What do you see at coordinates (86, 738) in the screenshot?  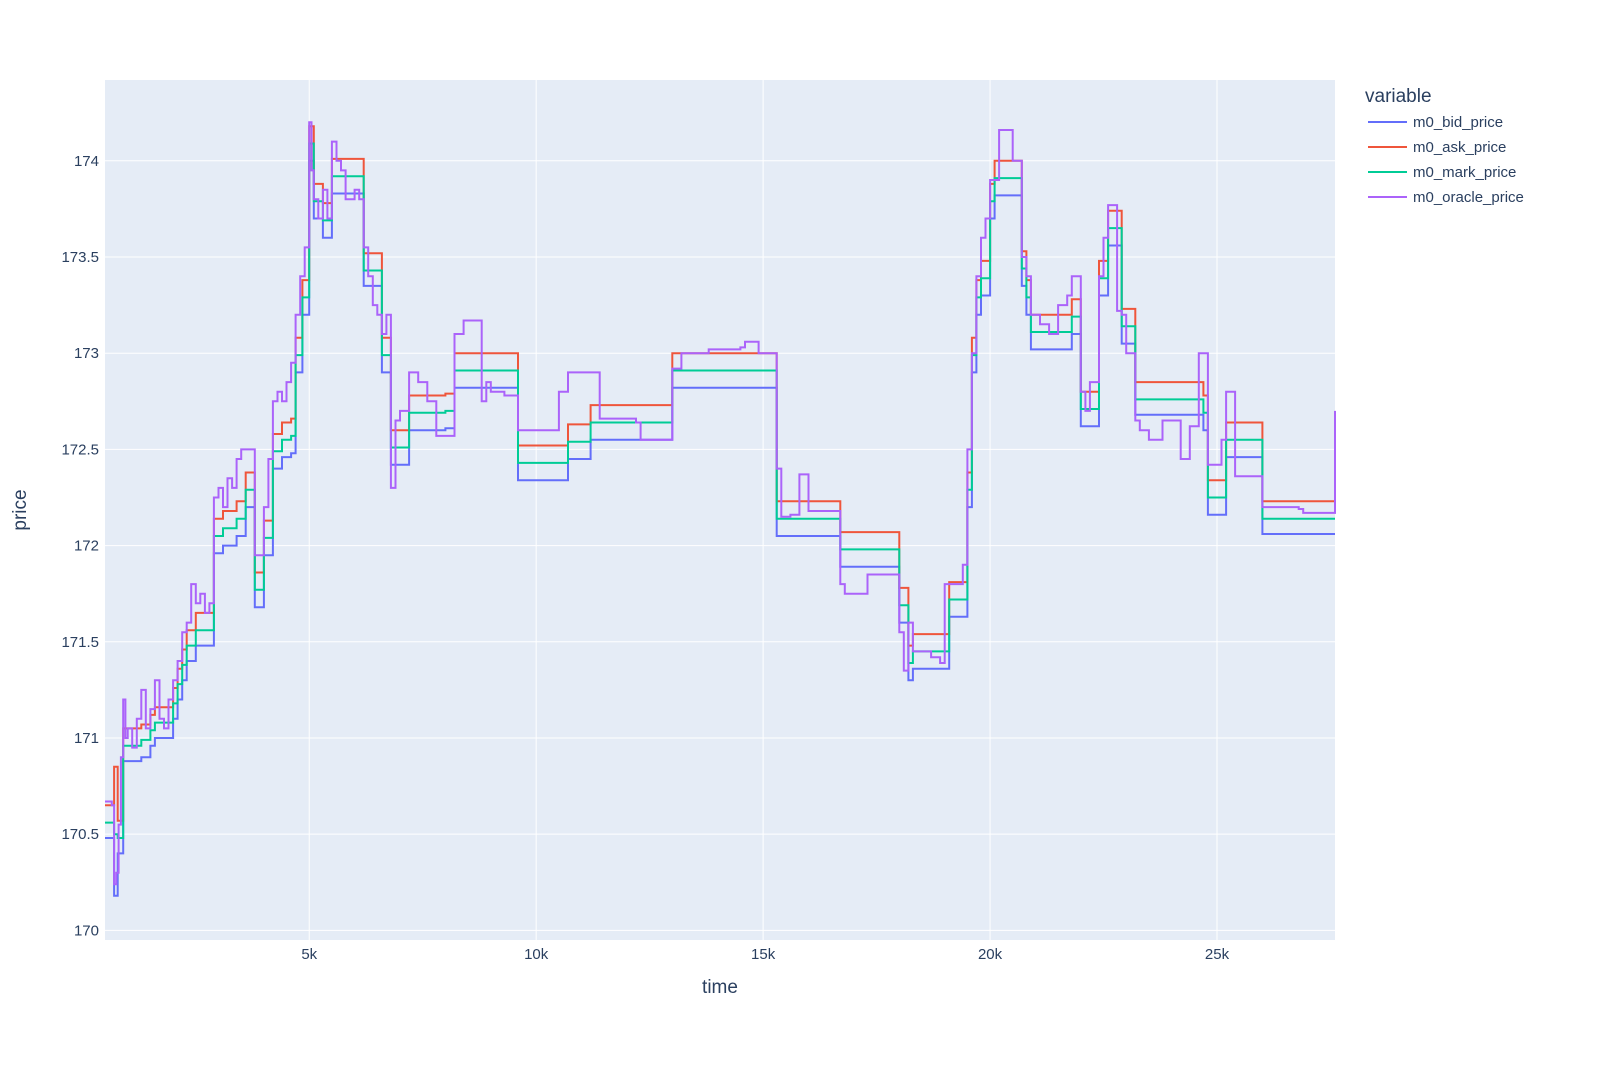 I see `y-tick-label: 171` at bounding box center [86, 738].